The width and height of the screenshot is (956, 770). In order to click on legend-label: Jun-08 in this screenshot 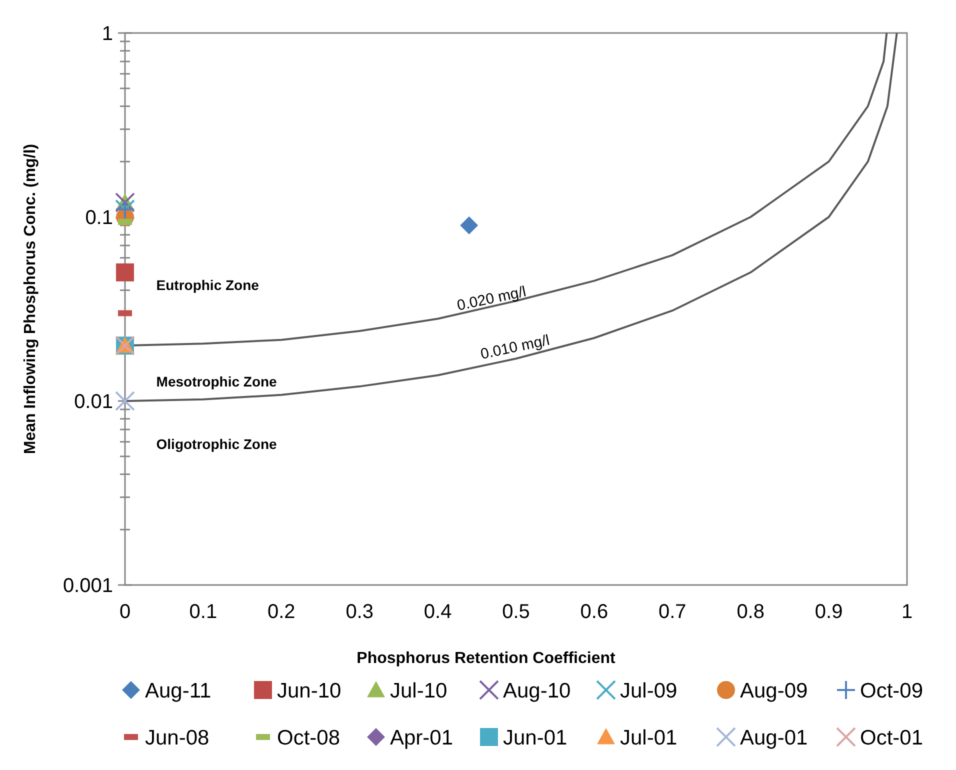, I will do `click(177, 738)`.